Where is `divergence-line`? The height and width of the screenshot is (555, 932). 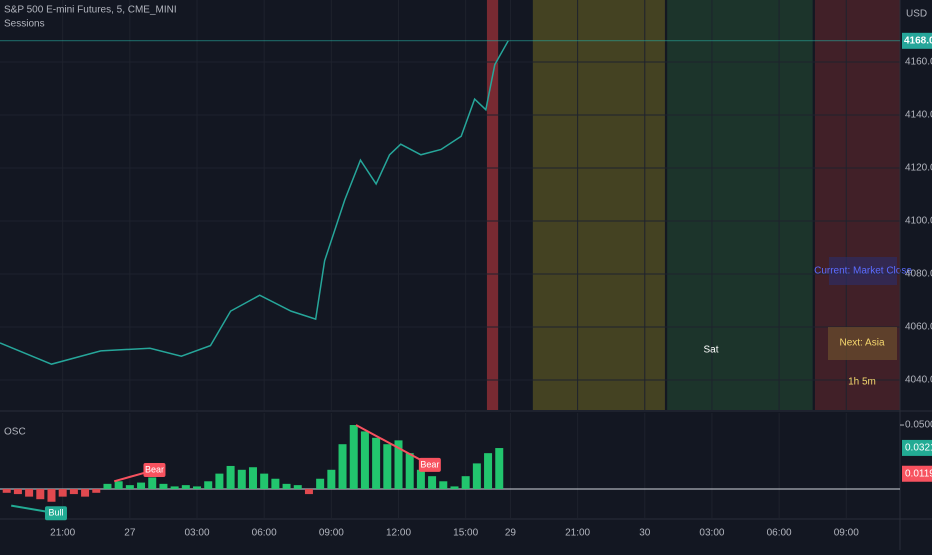
divergence-line is located at coordinates (393, 445).